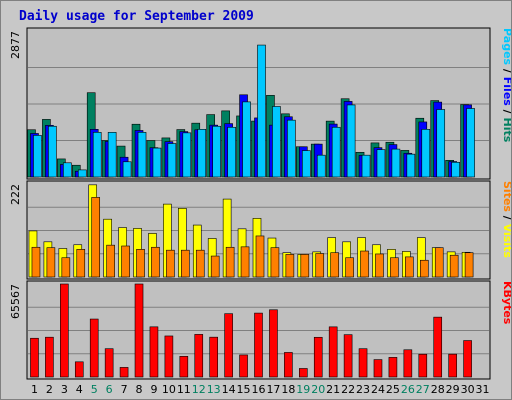 Image resolution: width=512 pixels, height=400 pixels. Describe the element at coordinates (438, 389) in the screenshot. I see `x-tick-label-28: 28` at that location.